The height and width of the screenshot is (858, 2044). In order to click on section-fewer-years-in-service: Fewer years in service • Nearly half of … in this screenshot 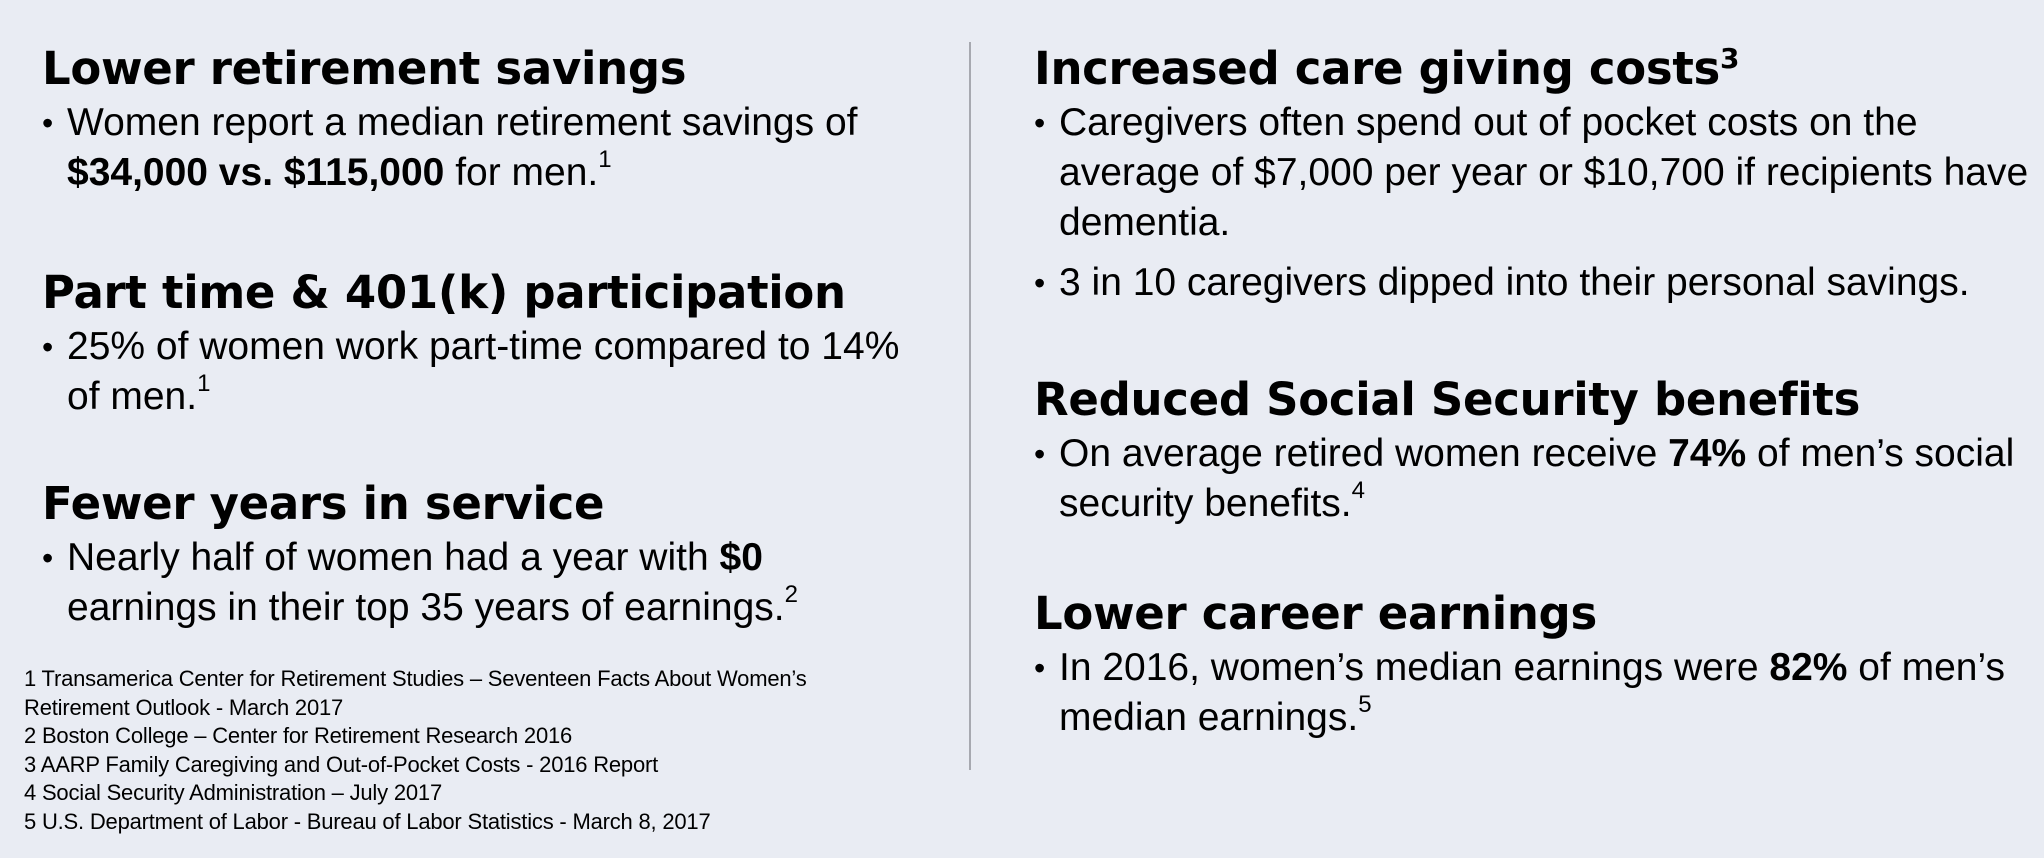, I will do `click(469, 555)`.